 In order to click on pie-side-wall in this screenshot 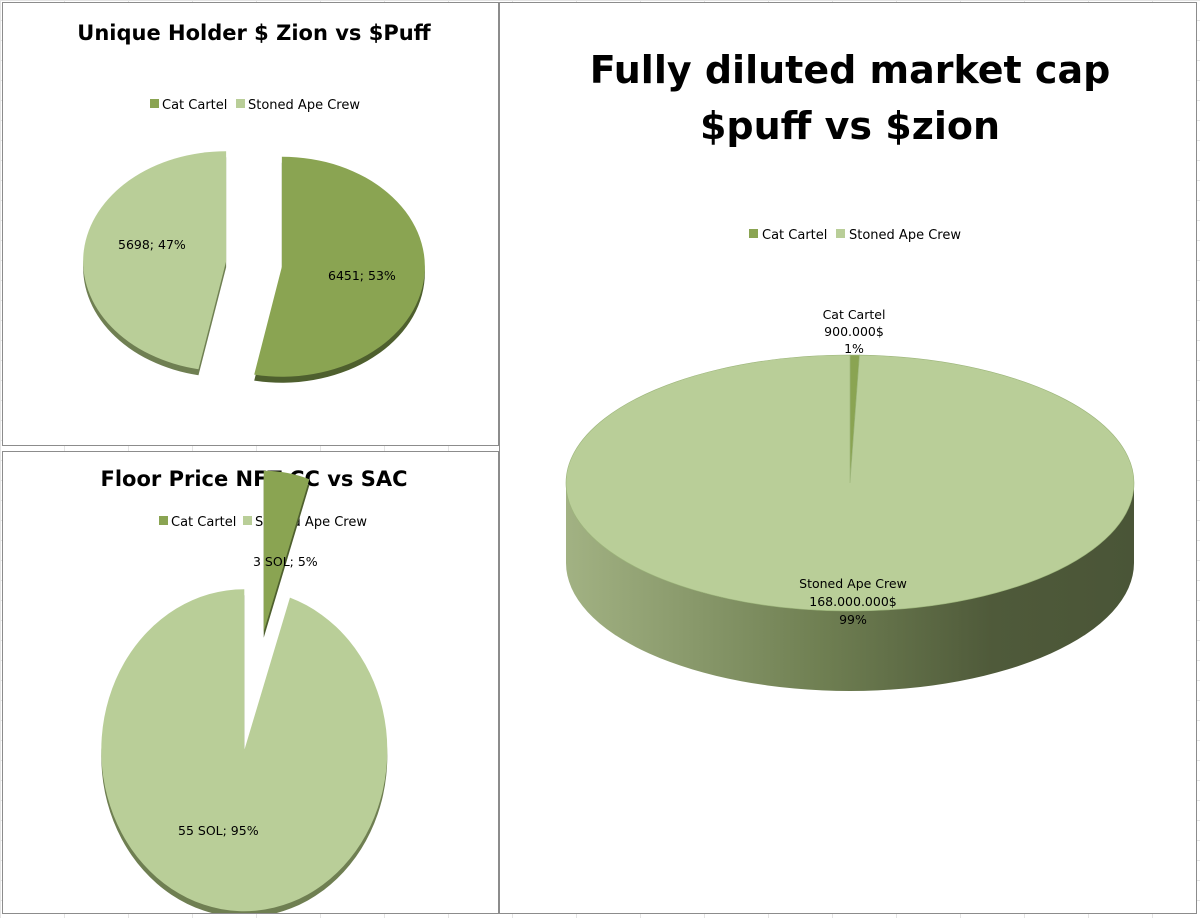, I will do `click(850, 587)`.